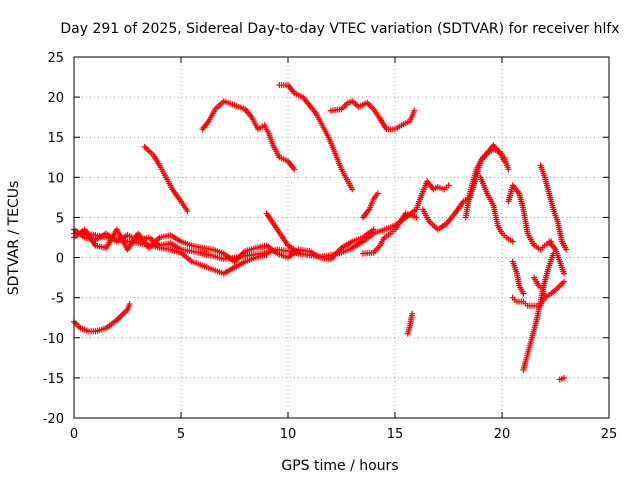 This screenshot has width=640, height=480. I want to click on x-axis-label: GPS time / hours, so click(339, 466).